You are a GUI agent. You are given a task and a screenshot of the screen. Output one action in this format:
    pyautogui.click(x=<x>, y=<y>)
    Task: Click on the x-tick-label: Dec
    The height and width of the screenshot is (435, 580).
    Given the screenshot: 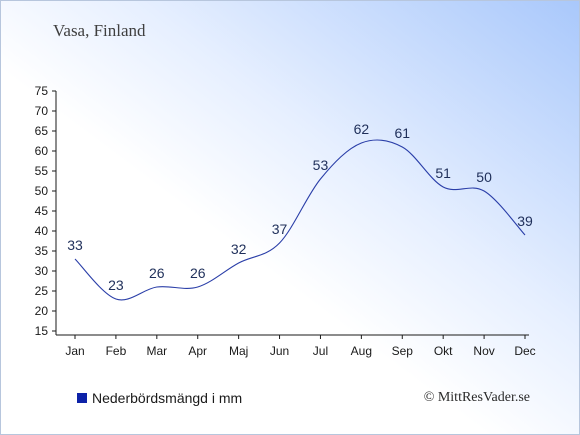 What is the action you would take?
    pyautogui.click(x=524, y=351)
    